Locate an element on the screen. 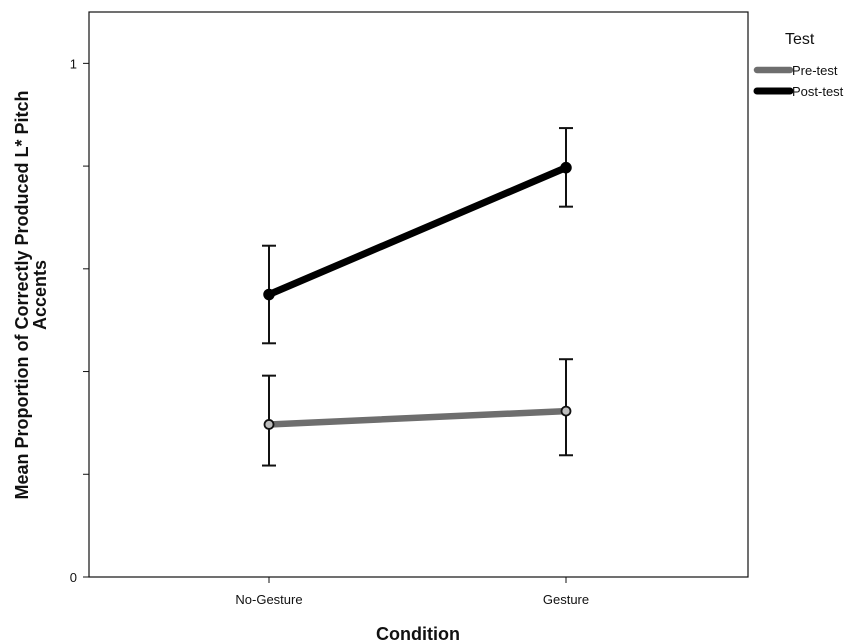  y-tick-label: 0 is located at coordinates (73, 577).